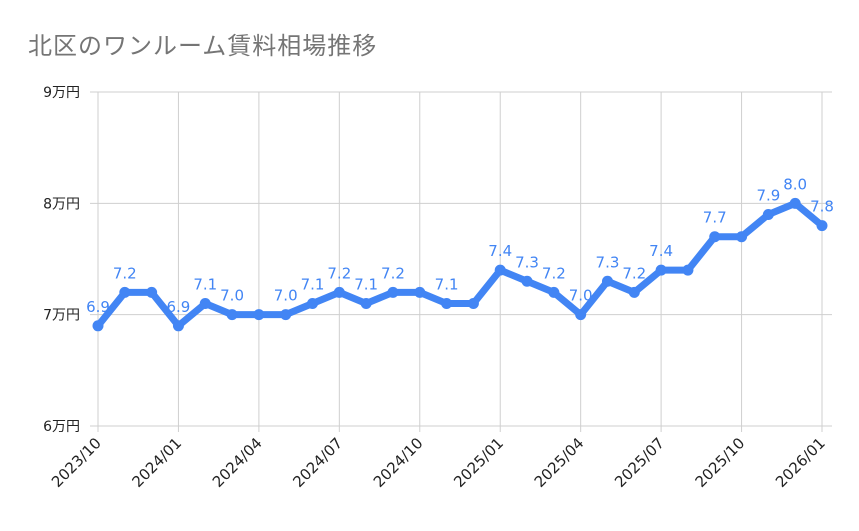 This screenshot has width=859, height=531. Describe the element at coordinates (76, 462) in the screenshot. I see `x-tick-label: 2023/10` at that location.